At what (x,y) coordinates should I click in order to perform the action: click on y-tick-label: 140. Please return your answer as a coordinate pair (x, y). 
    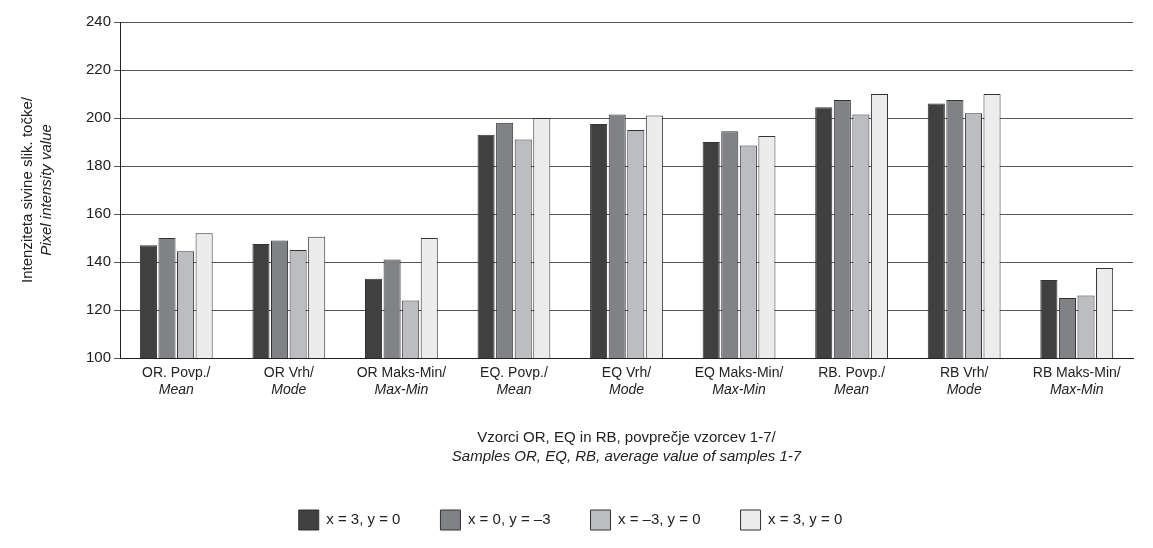
    Looking at the image, I should click on (98, 261).